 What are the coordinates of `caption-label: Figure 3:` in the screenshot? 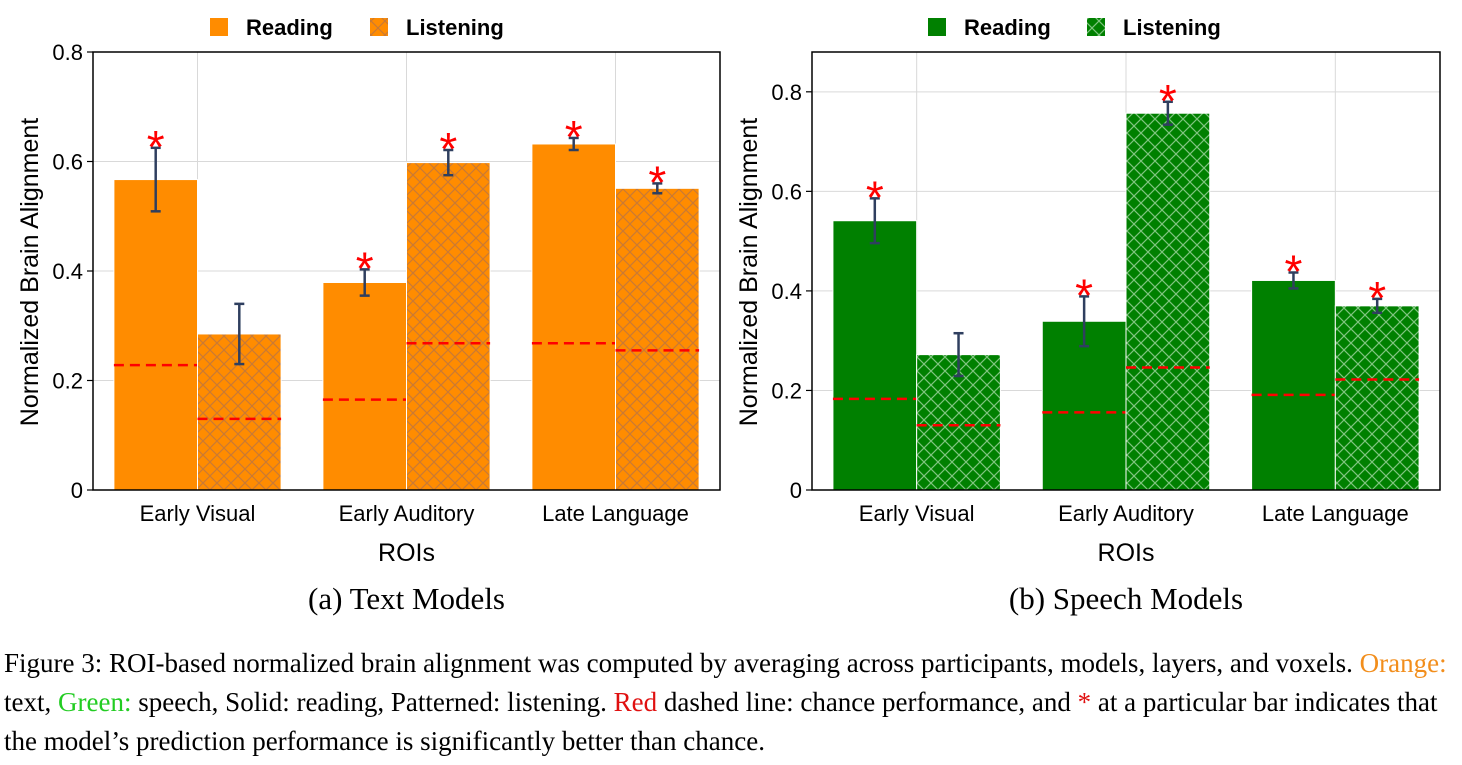 It's located at (53, 663).